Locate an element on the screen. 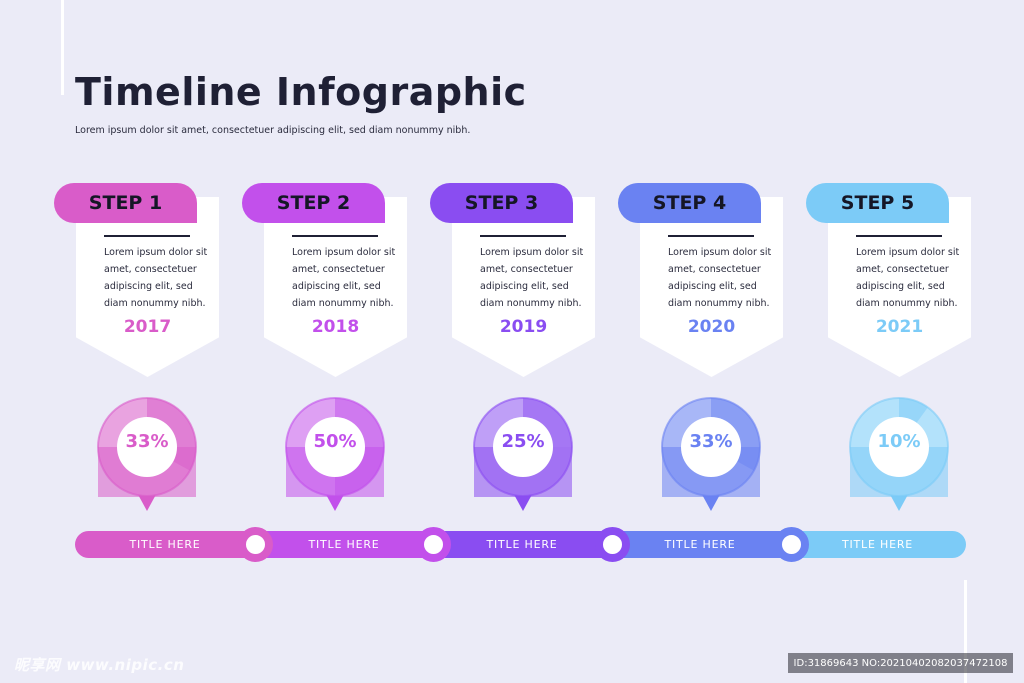  percent-label: 10% is located at coordinates (899, 441).